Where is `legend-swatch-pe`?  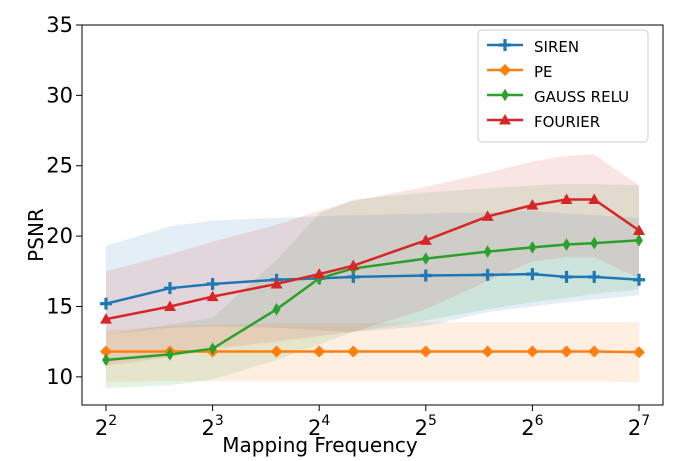
legend-swatch-pe is located at coordinates (505, 70).